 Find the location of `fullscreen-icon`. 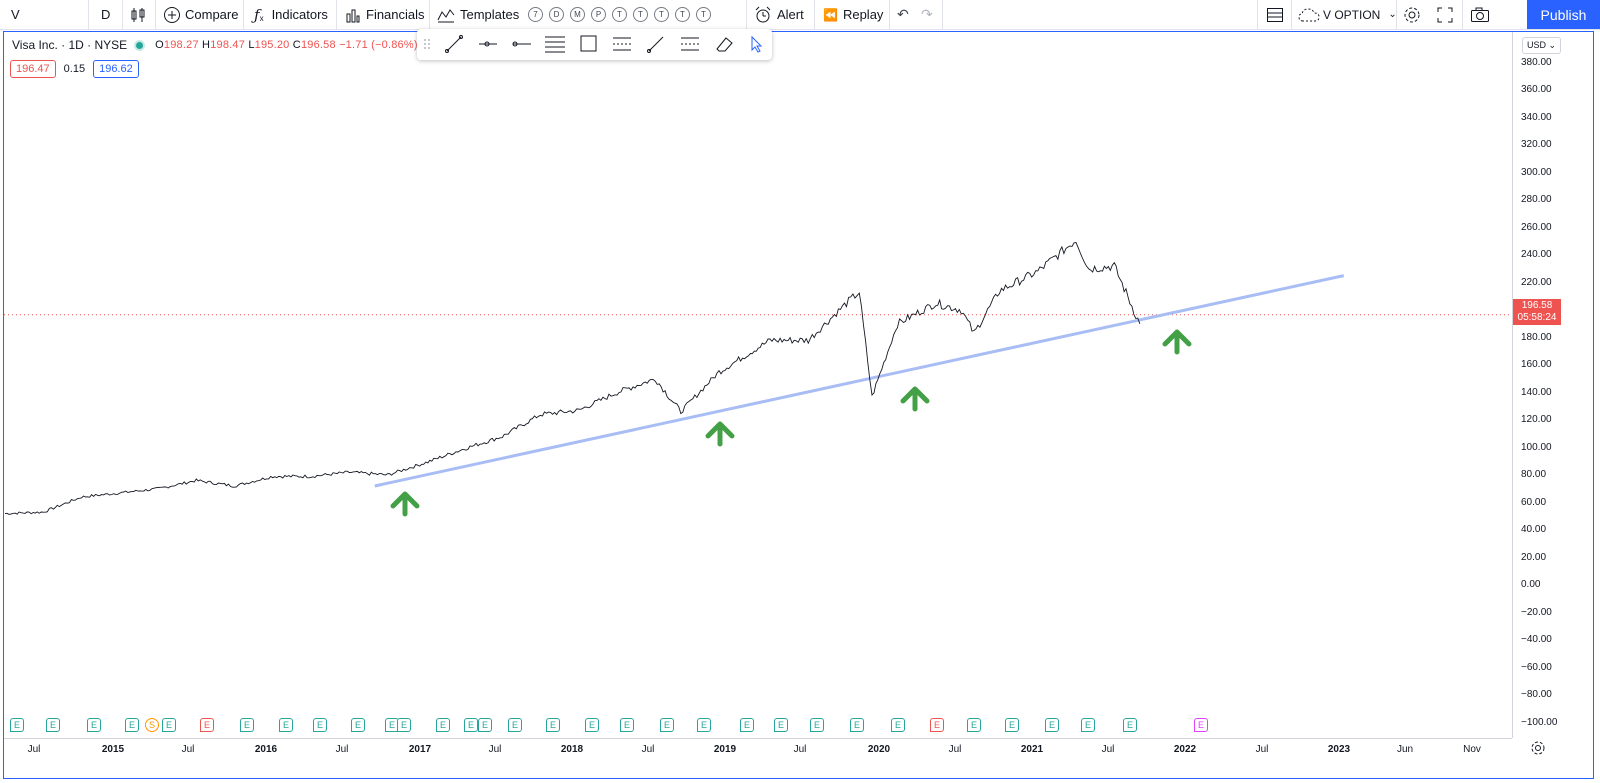

fullscreen-icon is located at coordinates (1445, 14).